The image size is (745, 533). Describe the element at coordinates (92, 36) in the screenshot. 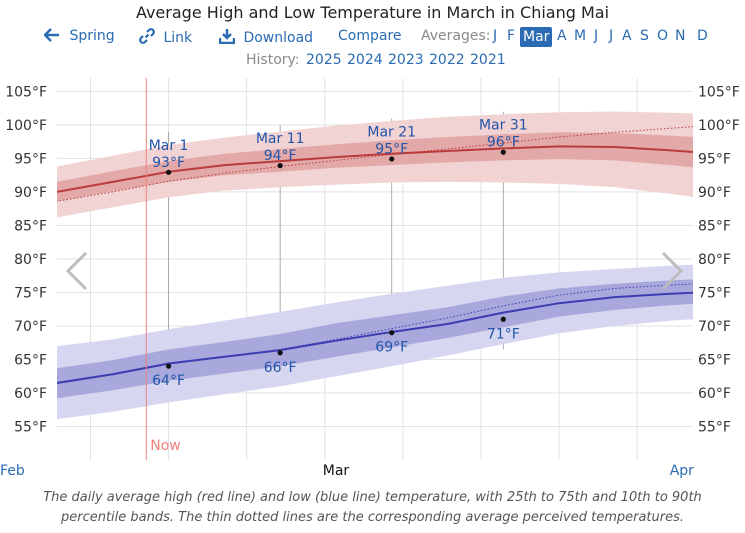

I see `spring-label: Spring` at that location.